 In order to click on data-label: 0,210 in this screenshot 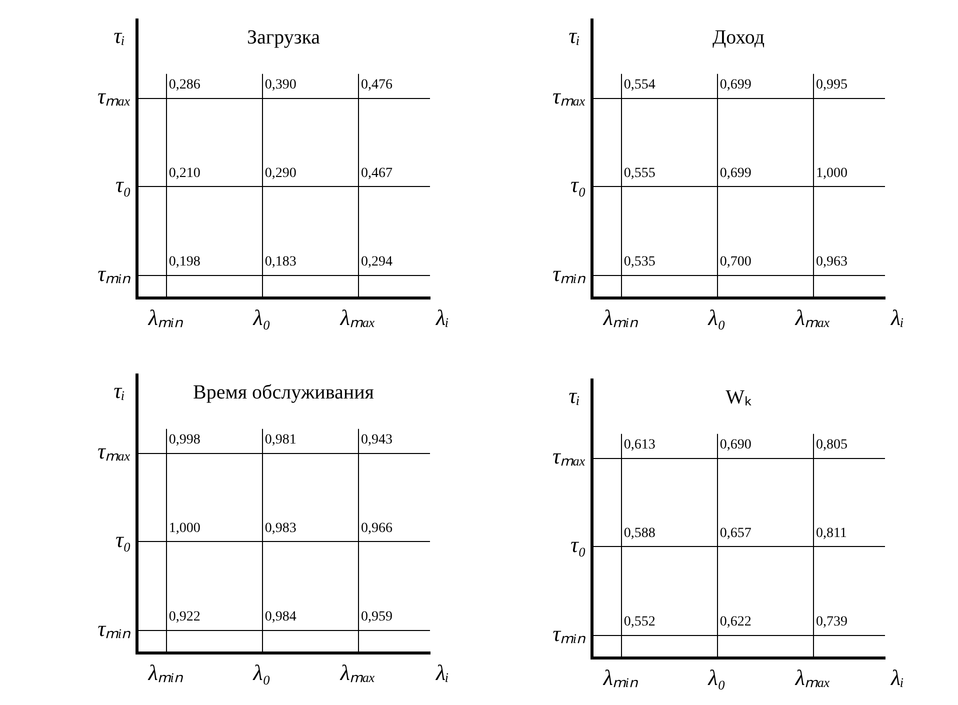, I will do `click(184, 174)`.